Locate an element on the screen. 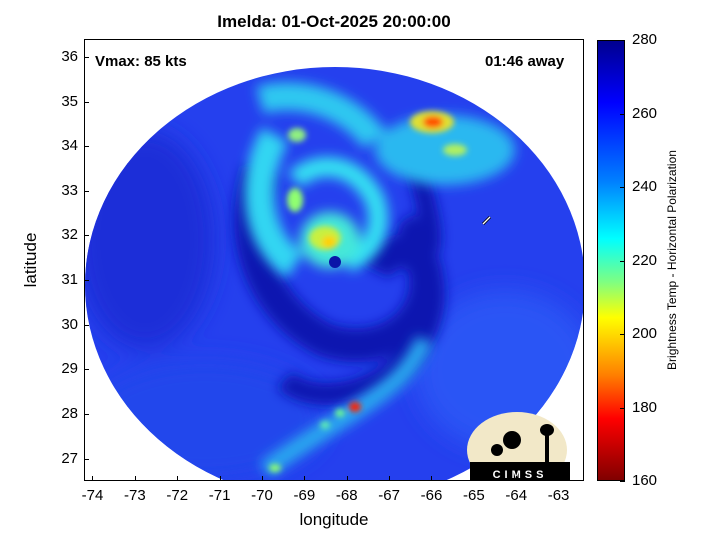 The width and height of the screenshot is (720, 540). x-tick-label: -65 is located at coordinates (473, 495).